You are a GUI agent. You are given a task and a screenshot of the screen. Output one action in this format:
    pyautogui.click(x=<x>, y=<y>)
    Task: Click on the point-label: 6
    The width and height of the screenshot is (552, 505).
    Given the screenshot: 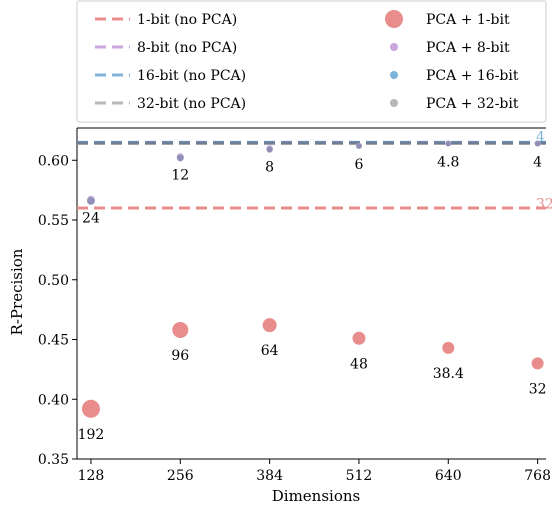 What is the action you would take?
    pyautogui.click(x=358, y=165)
    